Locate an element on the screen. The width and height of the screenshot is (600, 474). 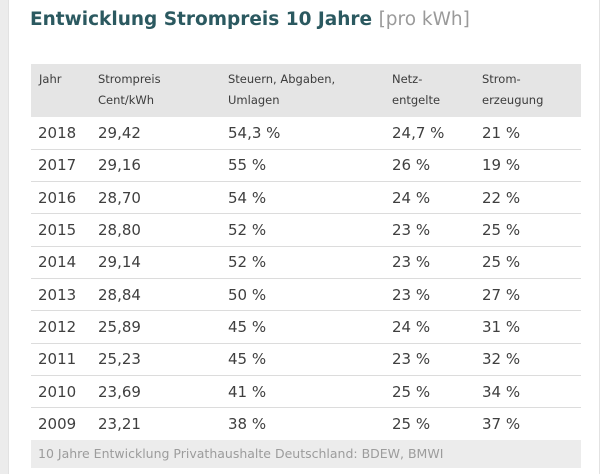
header-jahr: Jahr is located at coordinates (60, 90).